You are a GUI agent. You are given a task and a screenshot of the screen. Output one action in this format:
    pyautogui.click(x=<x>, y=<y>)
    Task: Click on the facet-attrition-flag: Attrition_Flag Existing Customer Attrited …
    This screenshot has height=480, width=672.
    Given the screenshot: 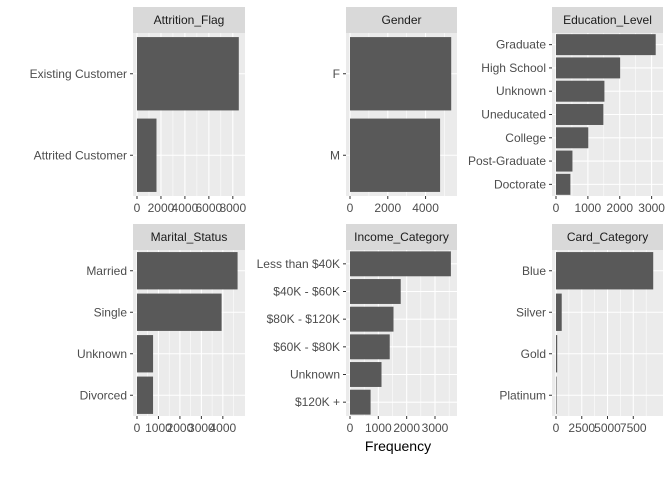 What is the action you would take?
    pyautogui.click(x=138, y=111)
    